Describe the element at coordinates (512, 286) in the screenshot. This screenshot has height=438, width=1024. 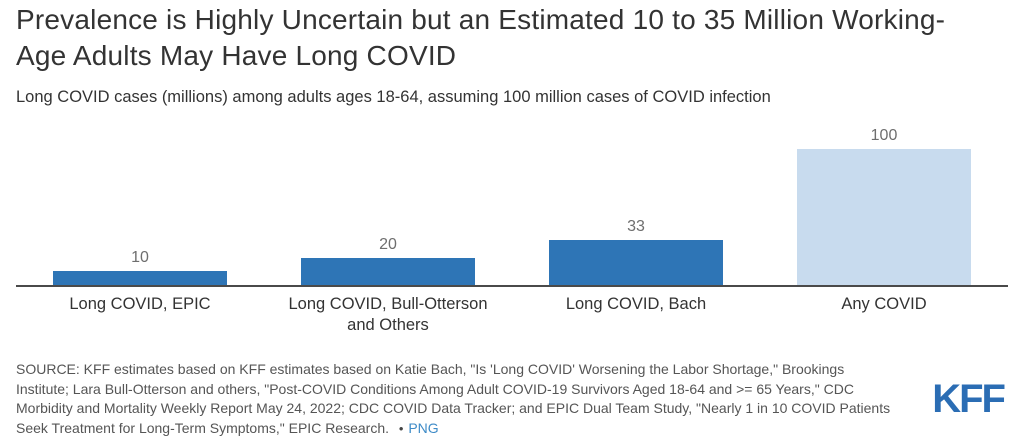
I see `baseline-axis` at that location.